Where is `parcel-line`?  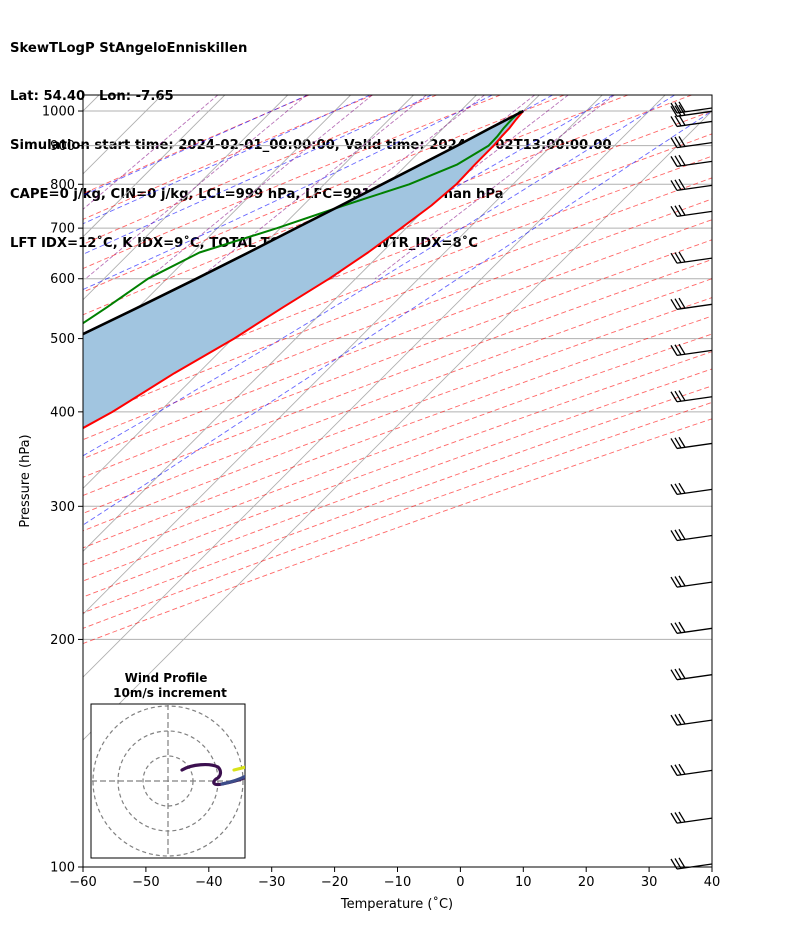
parcel-line is located at coordinates (303, 222).